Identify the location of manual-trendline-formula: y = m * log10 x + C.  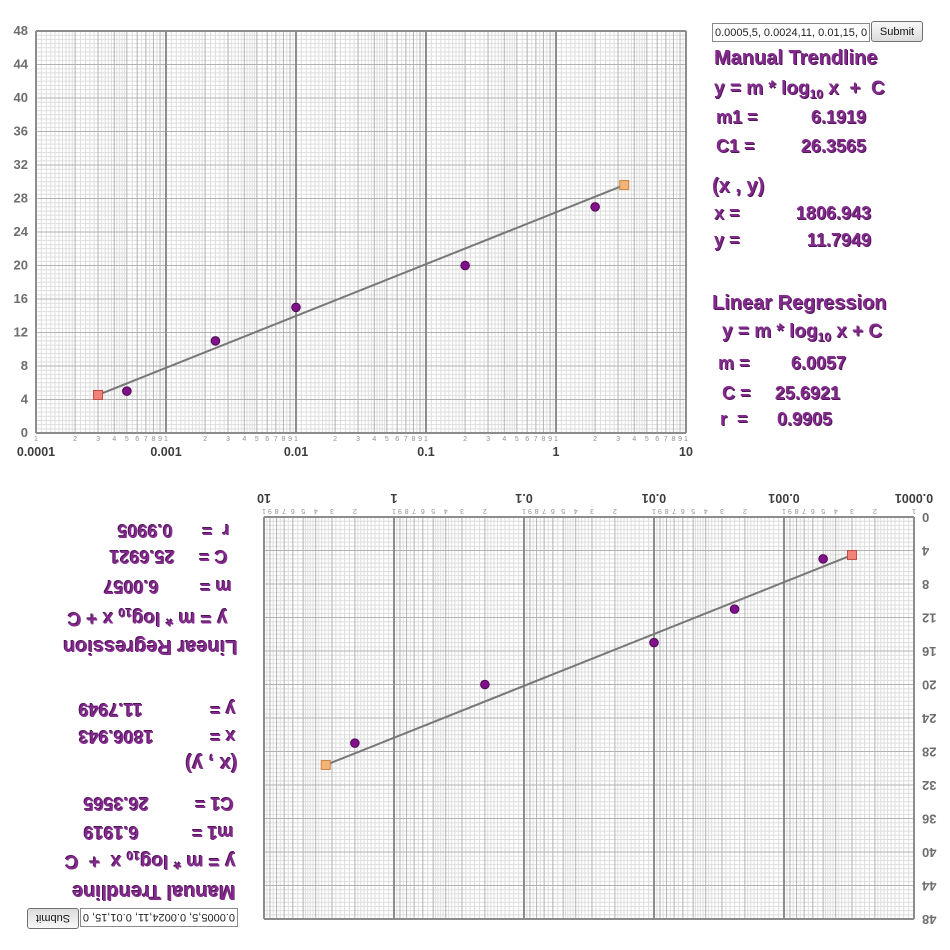
(150, 860).